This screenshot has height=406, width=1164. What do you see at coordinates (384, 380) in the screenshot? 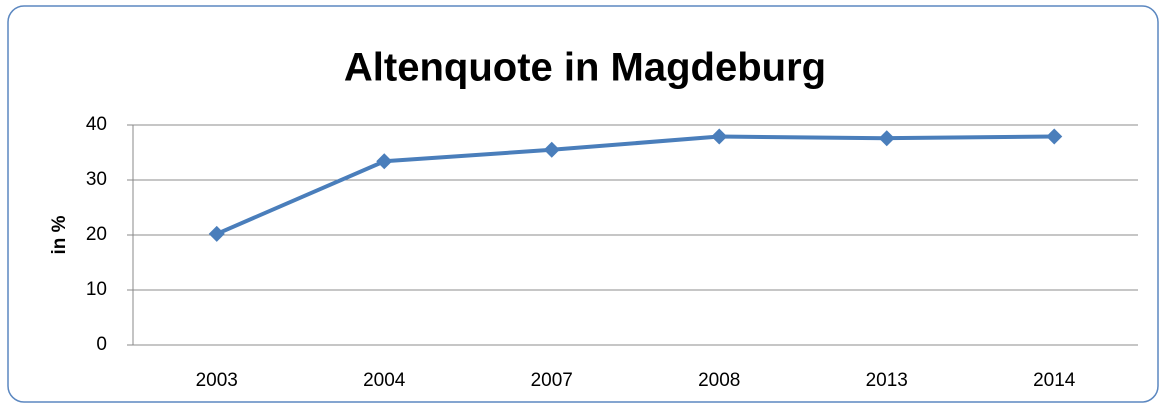
I see `x-tick-label: 2004` at bounding box center [384, 380].